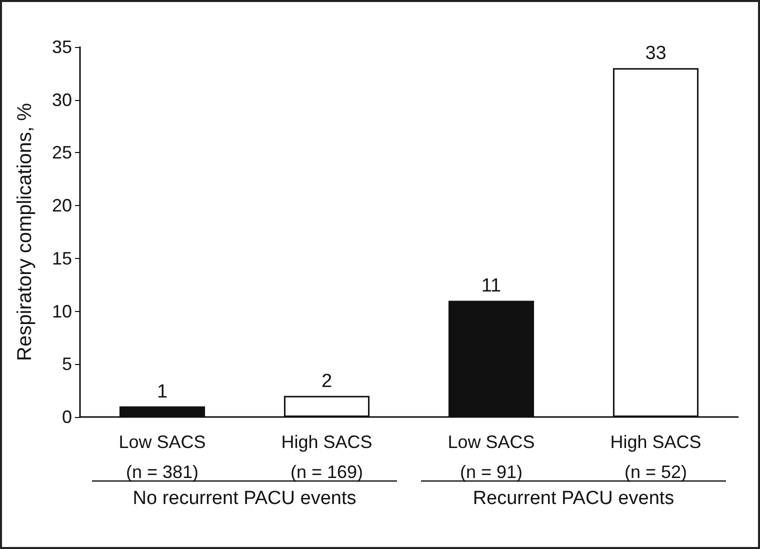 This screenshot has height=549, width=760. What do you see at coordinates (62, 100) in the screenshot?
I see `y-tick-label: 30` at bounding box center [62, 100].